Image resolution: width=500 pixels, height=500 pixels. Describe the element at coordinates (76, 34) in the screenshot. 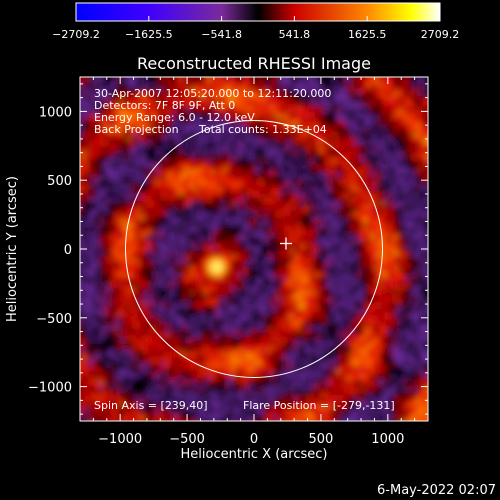

I see `colorbar-tick-label: −2709.2` at that location.